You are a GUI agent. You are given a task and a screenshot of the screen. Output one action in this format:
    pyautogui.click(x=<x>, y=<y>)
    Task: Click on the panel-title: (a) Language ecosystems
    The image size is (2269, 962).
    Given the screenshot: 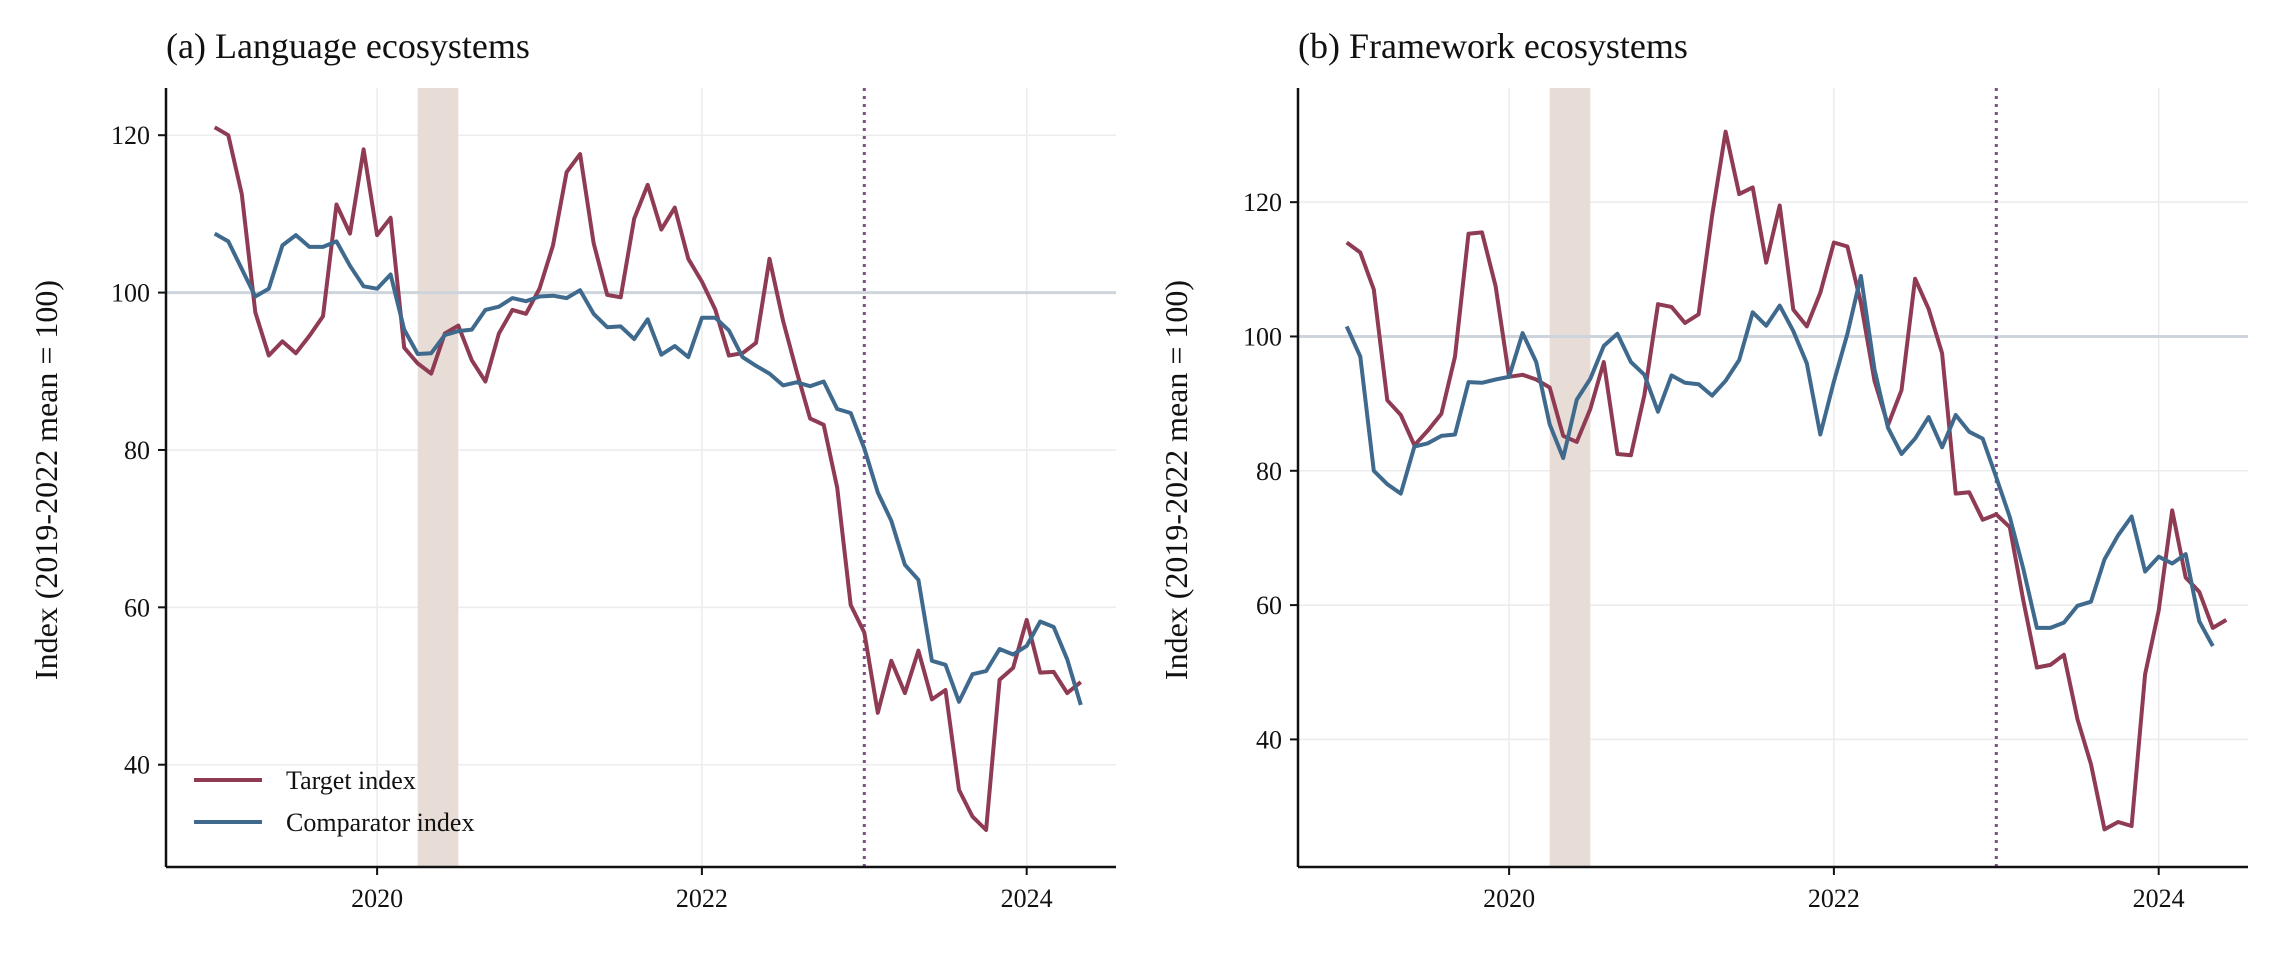 What is the action you would take?
    pyautogui.click(x=348, y=46)
    